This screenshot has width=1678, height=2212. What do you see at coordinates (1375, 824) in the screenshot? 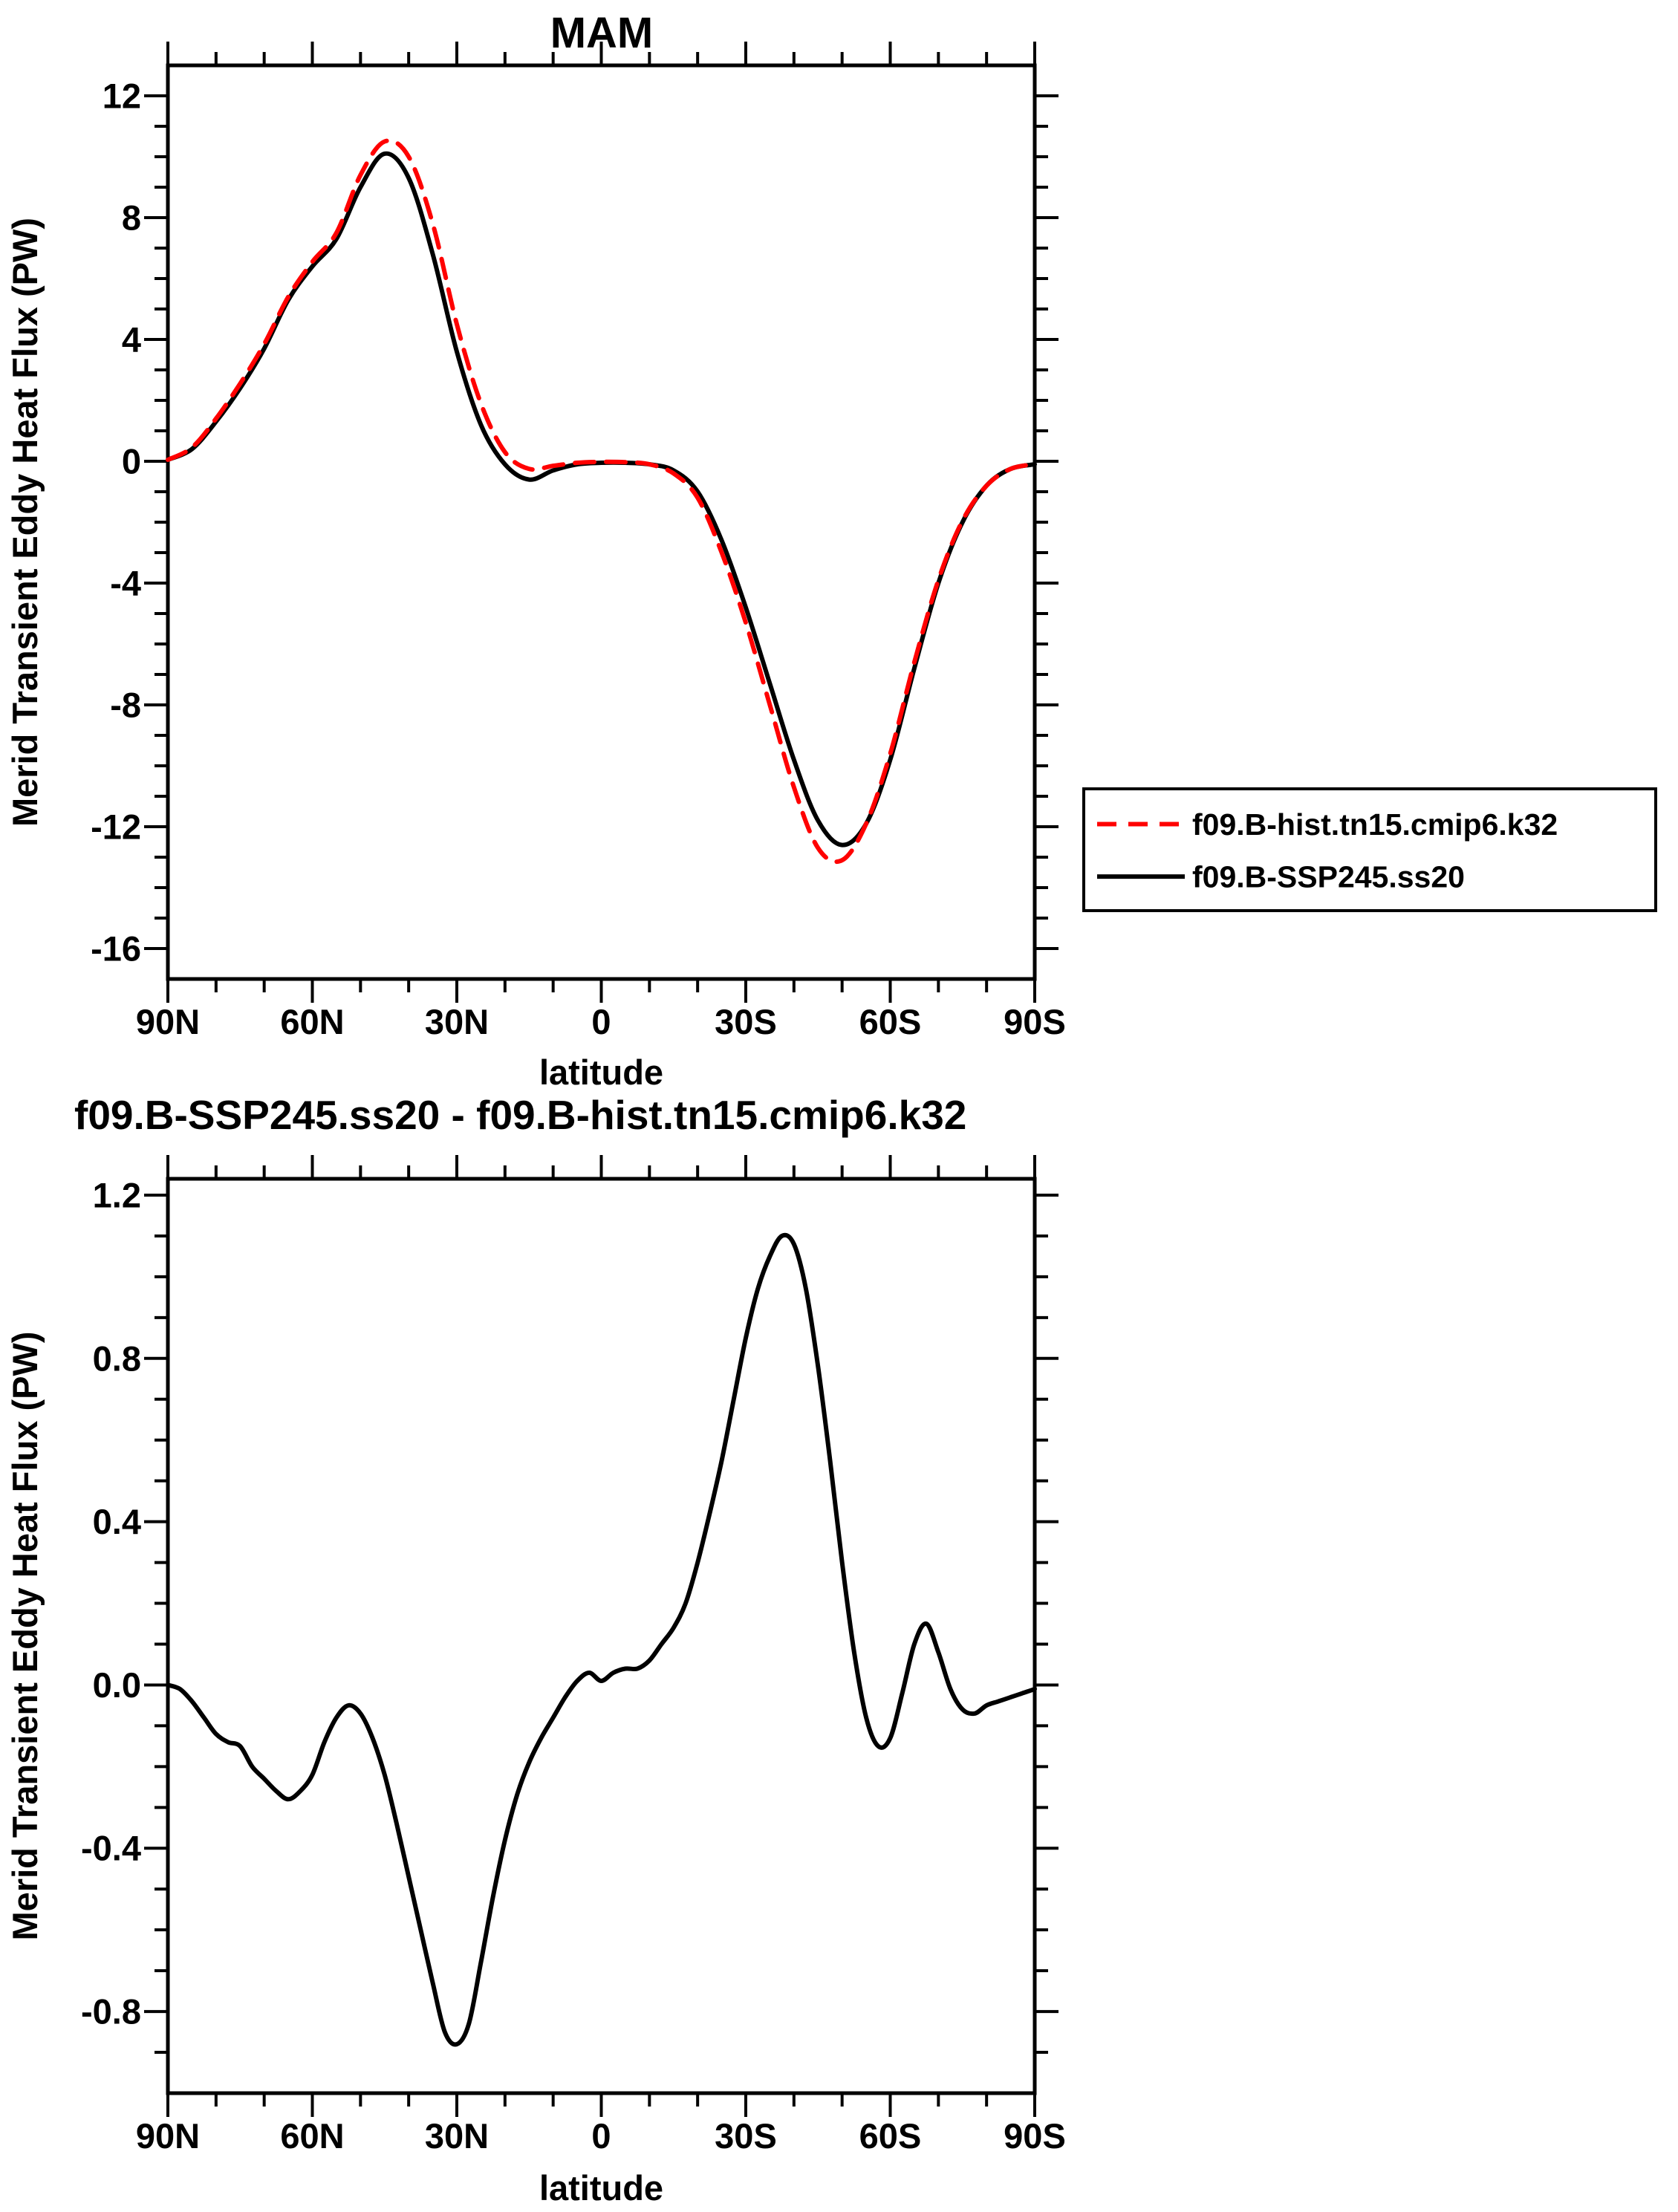
I see `legend-entry-label: f09.B-hist.tn15.cmip6.k32` at bounding box center [1375, 824].